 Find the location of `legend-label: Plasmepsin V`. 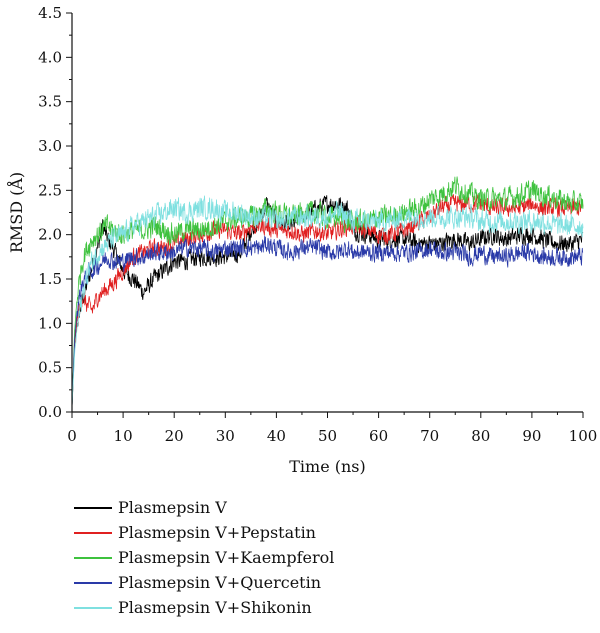

legend-label: Plasmepsin V is located at coordinates (172, 507).